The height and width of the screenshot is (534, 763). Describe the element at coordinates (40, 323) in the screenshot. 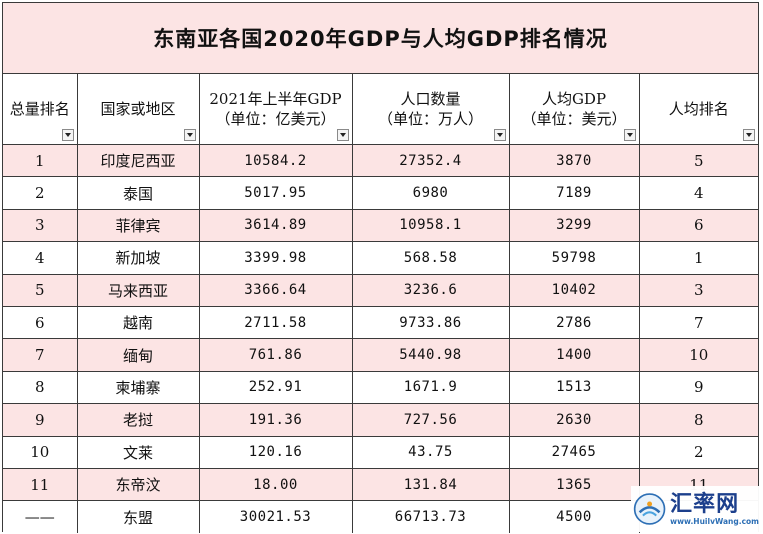

I see `cell-rank: 6` at that location.